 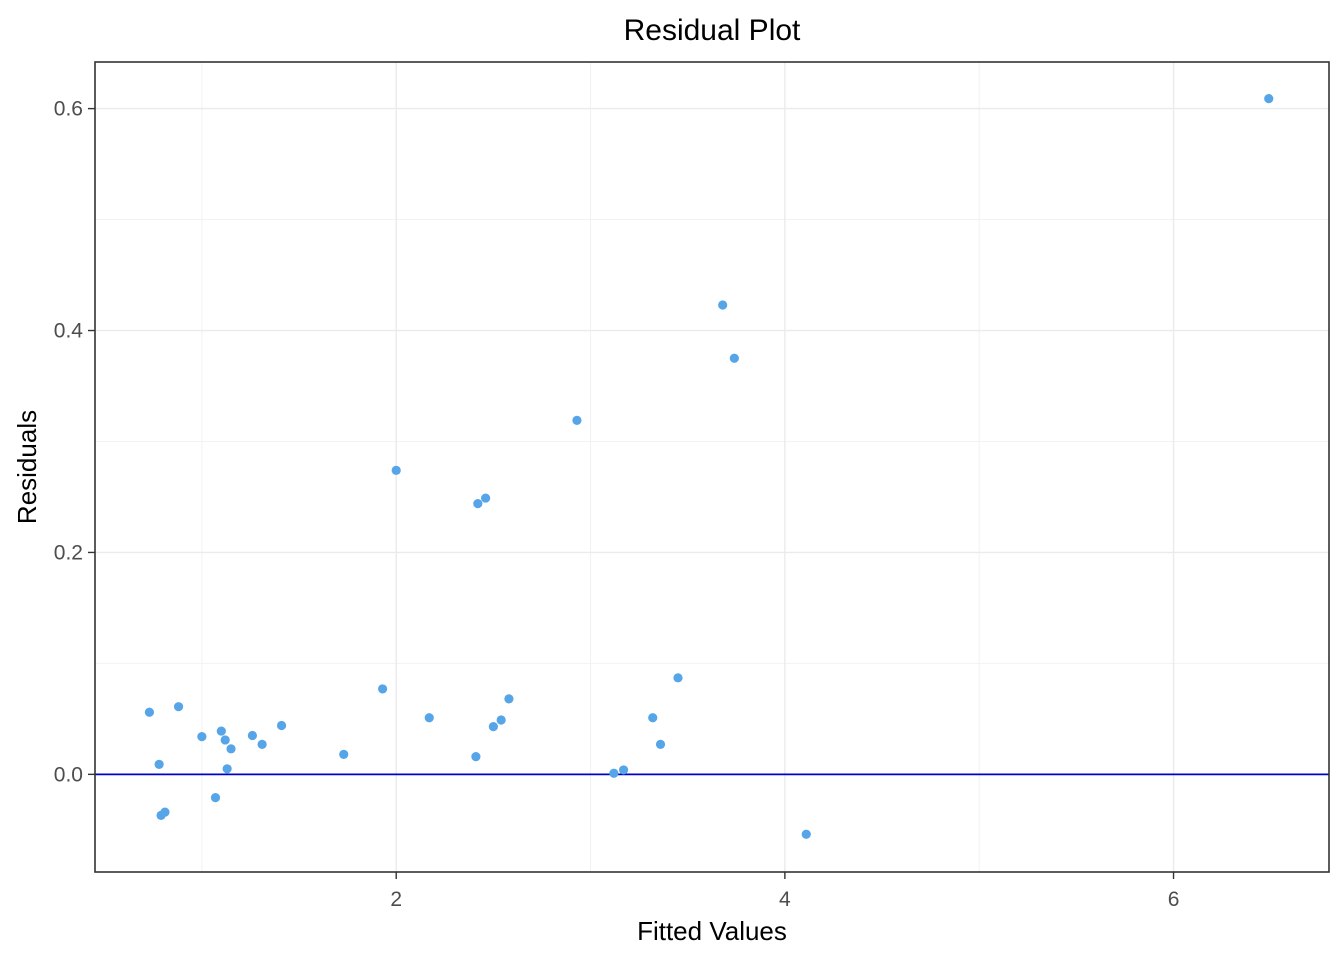 What do you see at coordinates (712, 931) in the screenshot?
I see `x-axis-title: Fitted Values` at bounding box center [712, 931].